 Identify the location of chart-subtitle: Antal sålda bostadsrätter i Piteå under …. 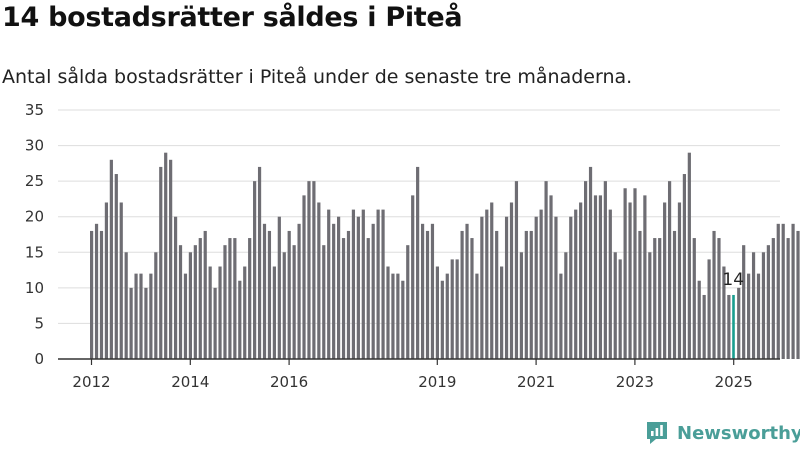
(317, 77).